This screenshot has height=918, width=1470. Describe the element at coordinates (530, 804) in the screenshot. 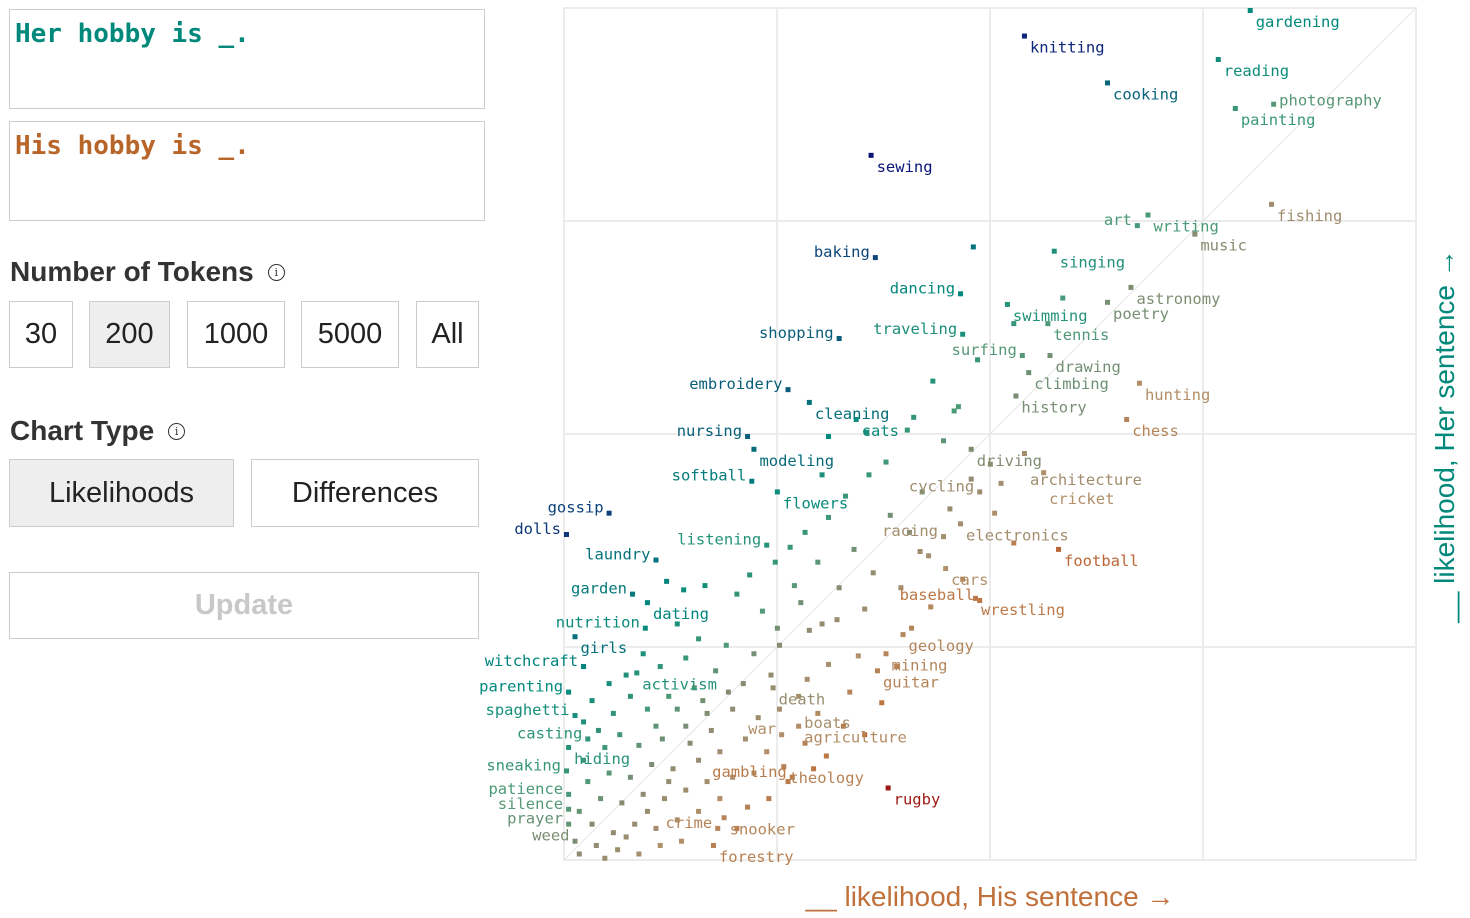

I see `point-label-silence: silence` at that location.